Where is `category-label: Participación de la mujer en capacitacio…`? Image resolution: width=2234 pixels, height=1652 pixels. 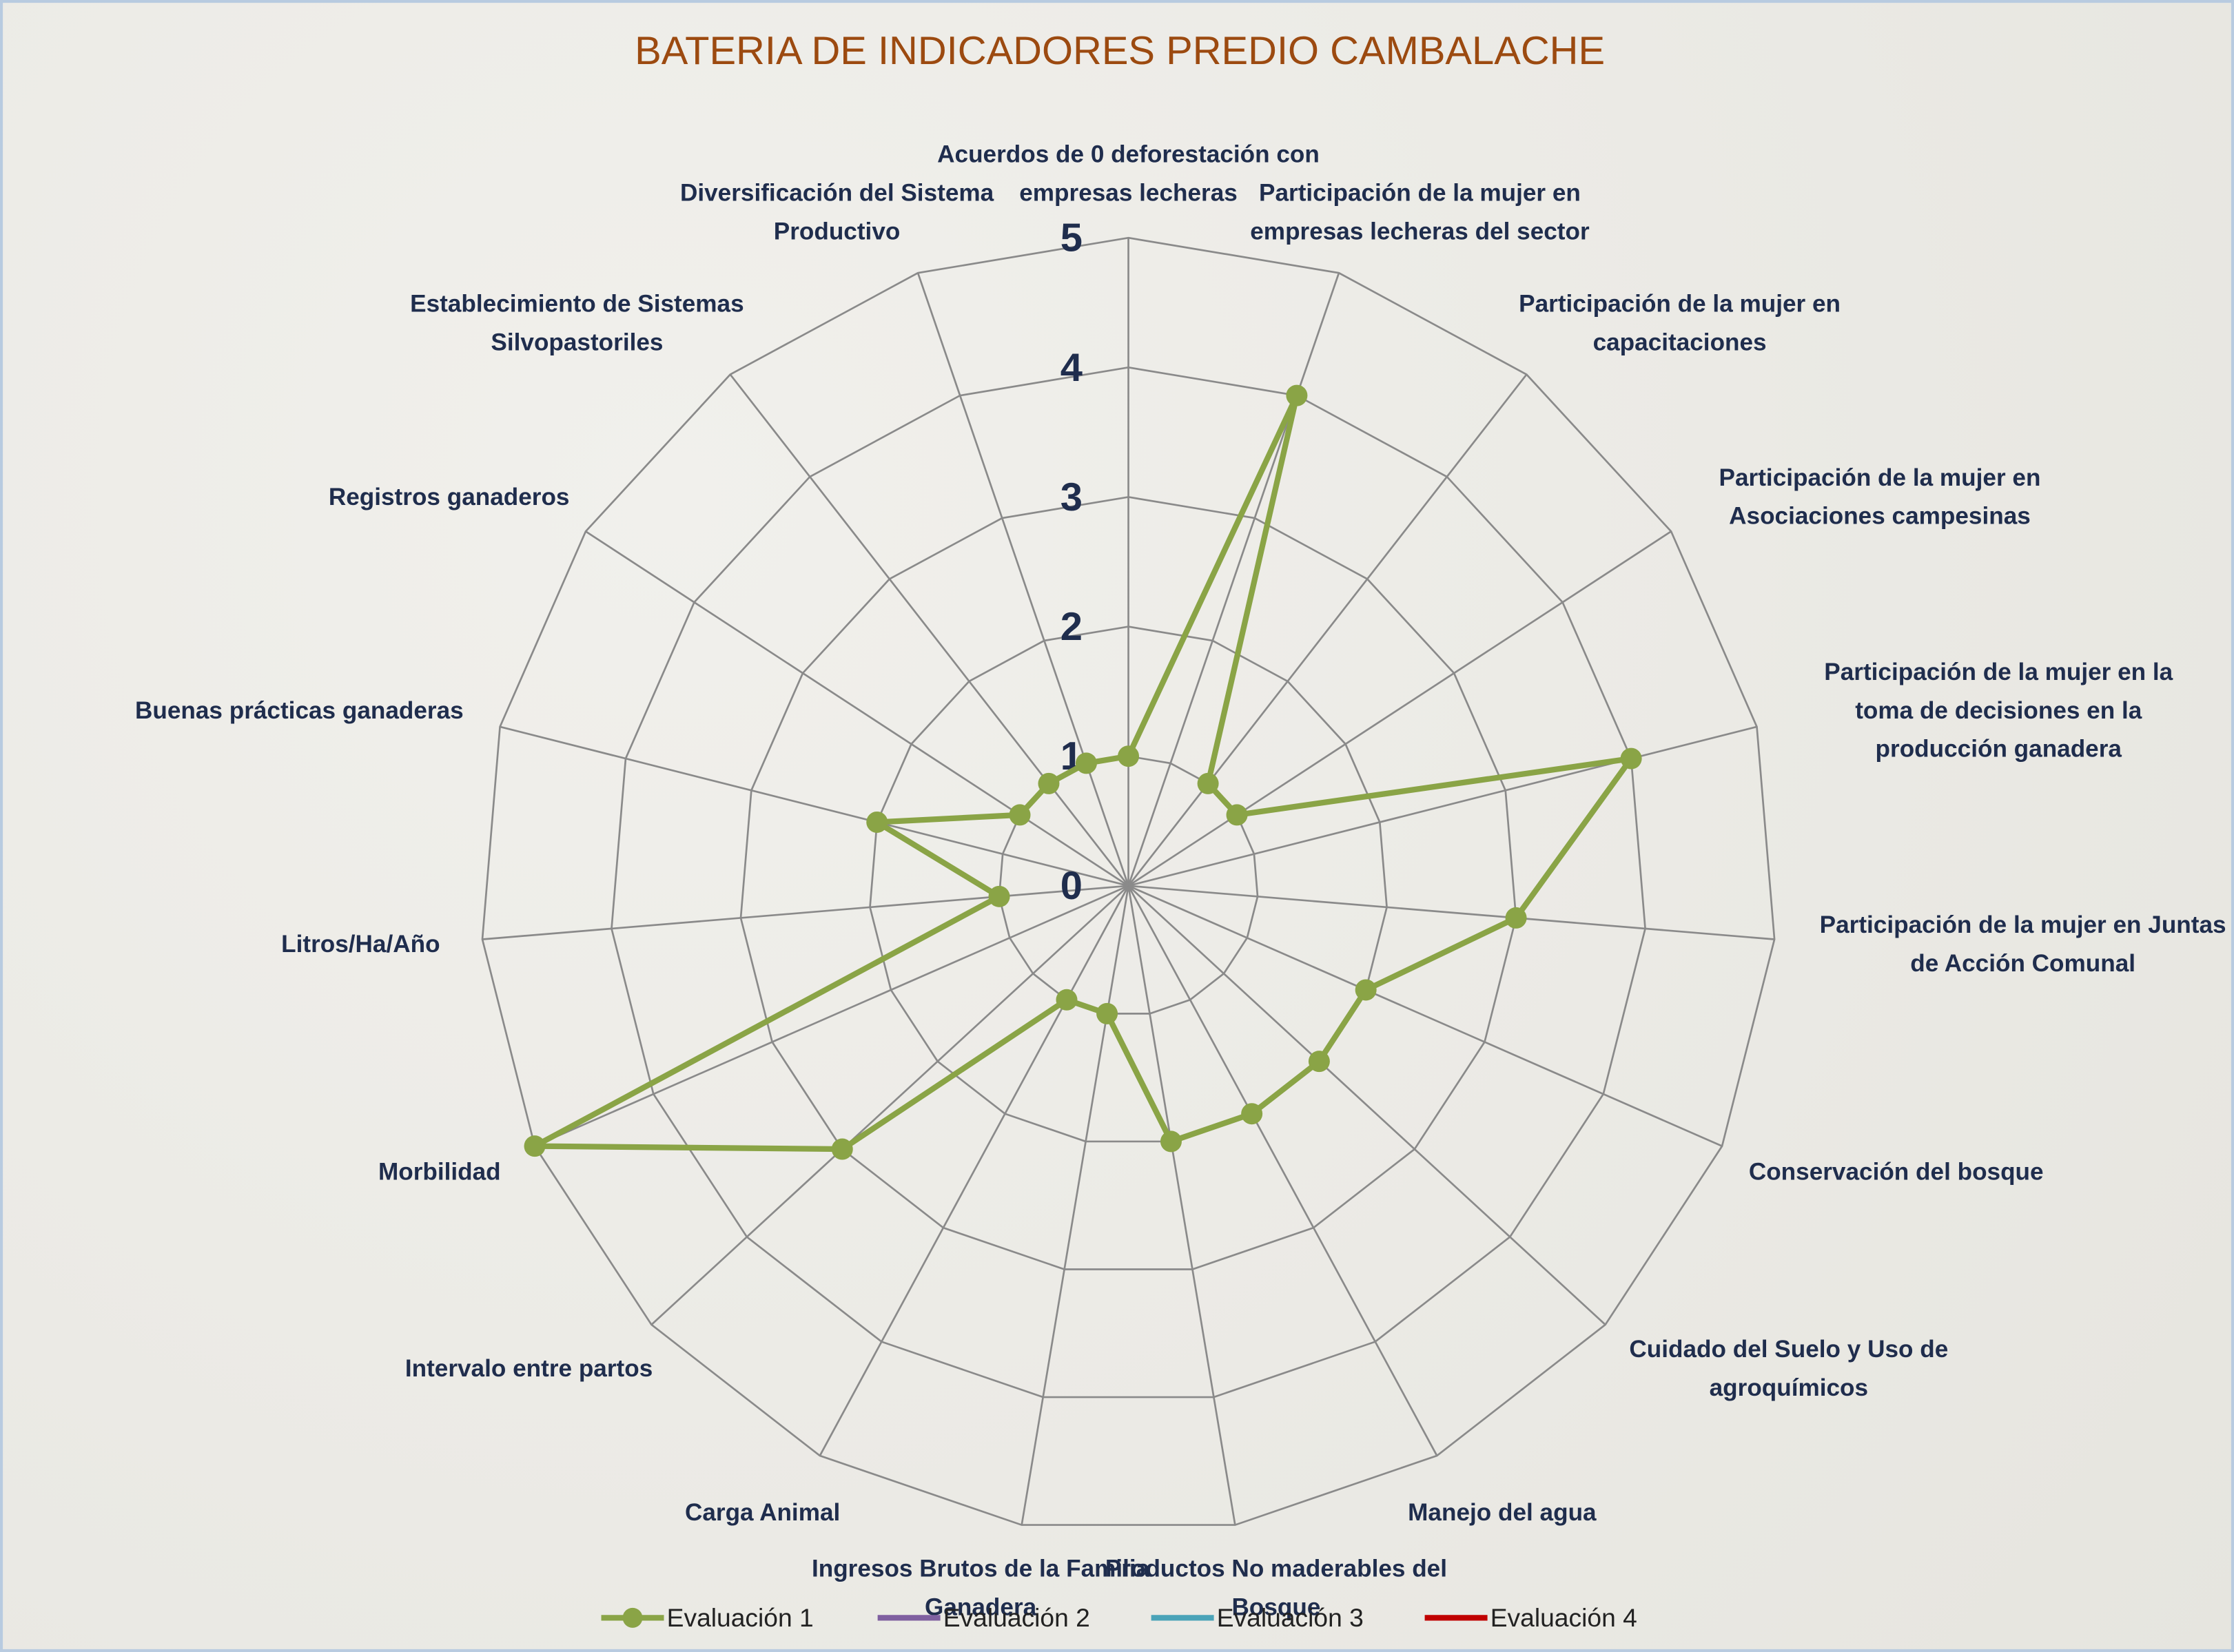
category-label: Participación de la mujer en capacitacio… is located at coordinates (1680, 324).